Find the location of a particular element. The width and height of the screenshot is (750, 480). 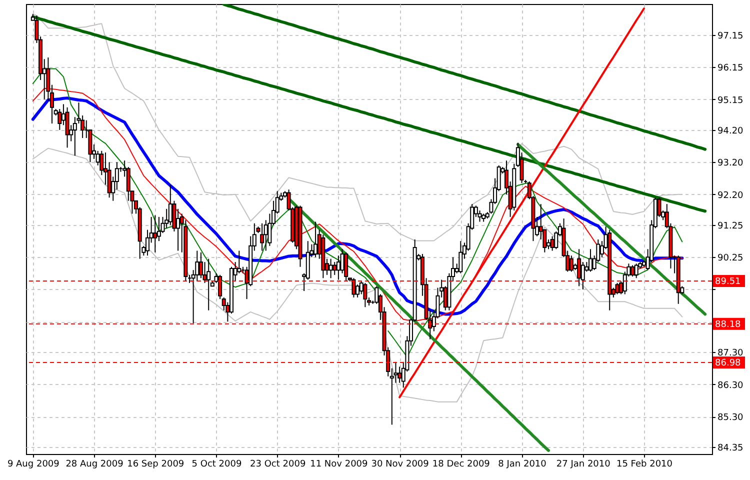

y-tick-label: 95.15 is located at coordinates (731, 101).